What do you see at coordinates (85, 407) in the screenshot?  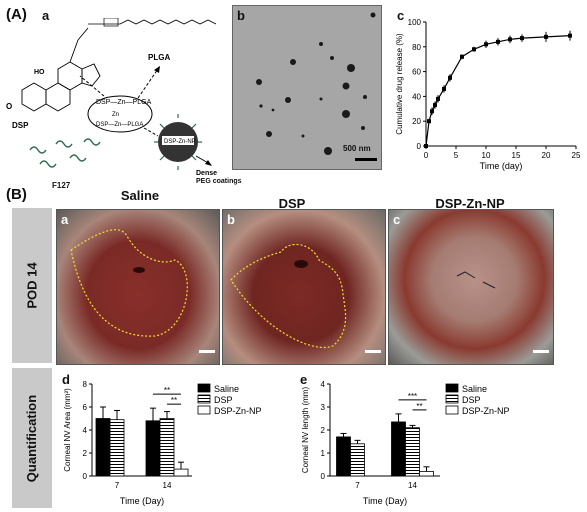 I see `y-tick-label: 6` at bounding box center [85, 407].